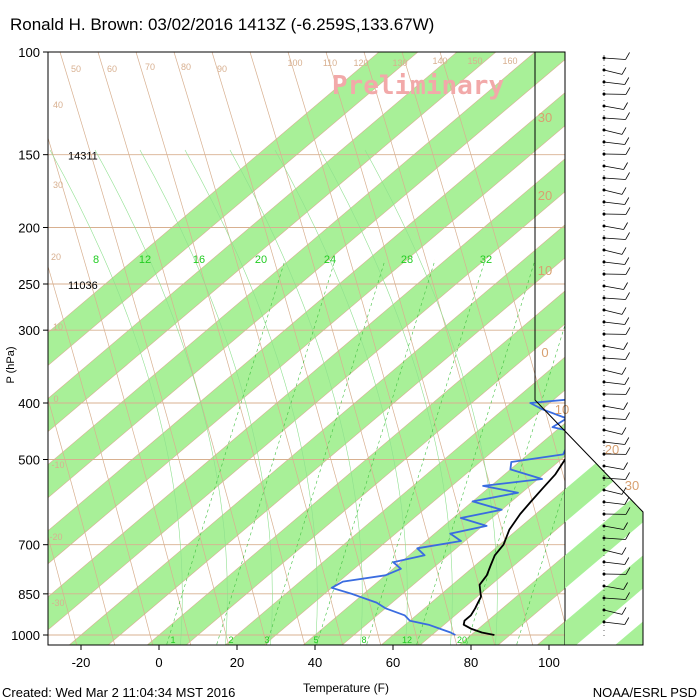 The width and height of the screenshot is (700, 700). Describe the element at coordinates (56, 257) in the screenshot. I see `wet-bulb-label: 20` at that location.